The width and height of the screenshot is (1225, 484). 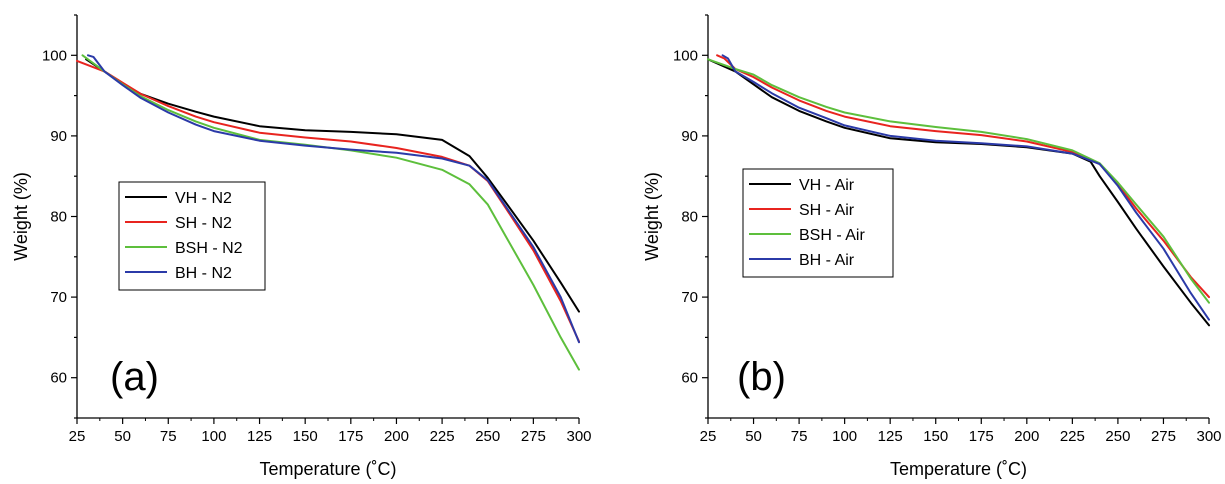 I want to click on legend-label: VH - Air, so click(x=827, y=185).